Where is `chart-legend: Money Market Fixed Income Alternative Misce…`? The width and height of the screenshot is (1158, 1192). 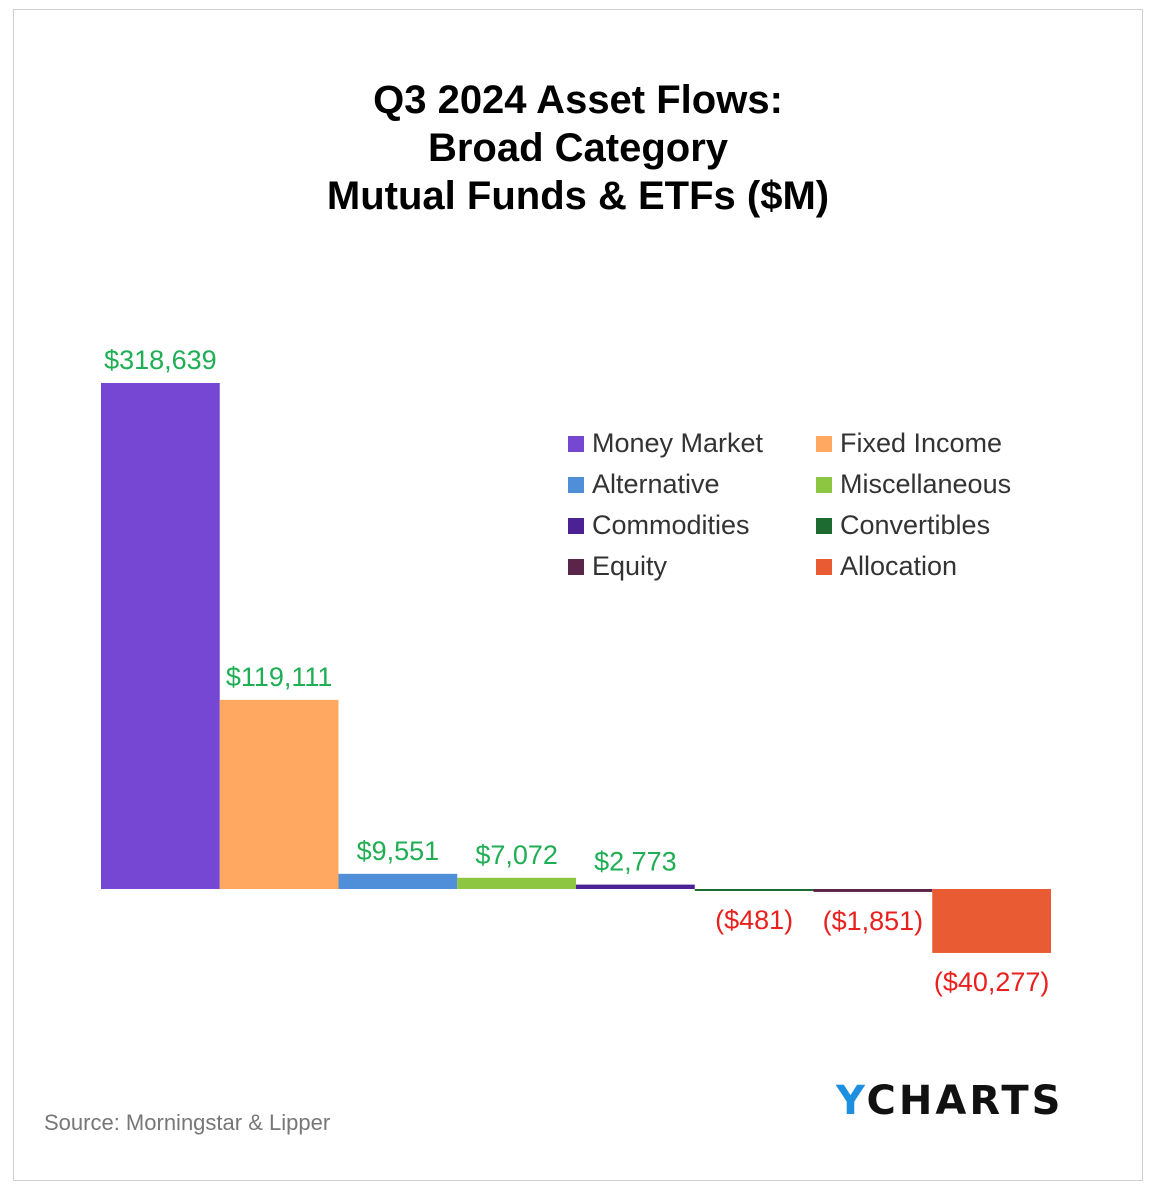 chart-legend: Money Market Fixed Income Alternative Misce… is located at coordinates (818, 505).